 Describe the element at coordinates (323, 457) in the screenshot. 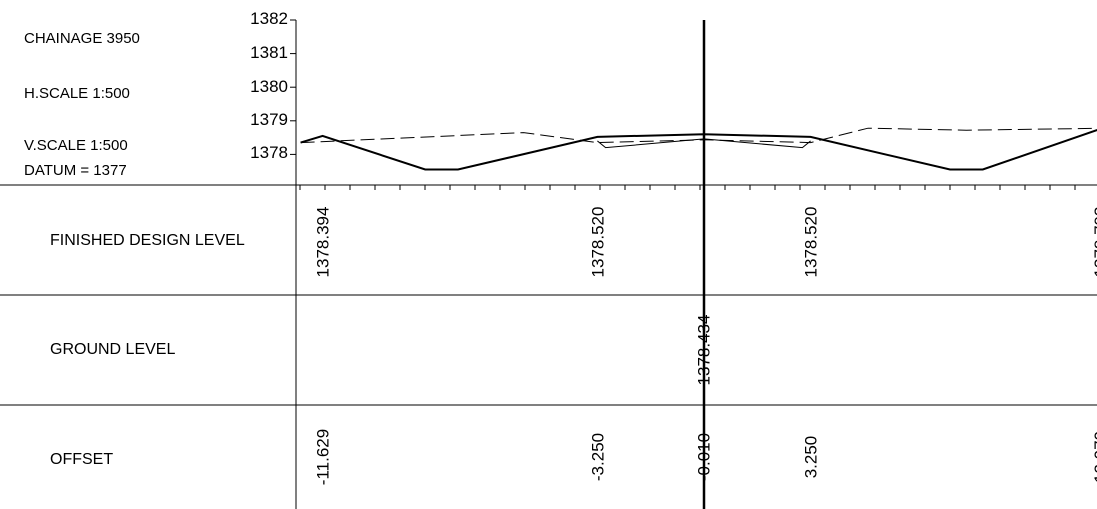

I see `offset-value: -11.629` at that location.